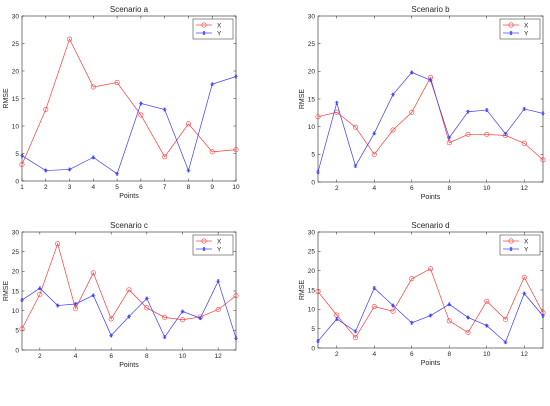 The width and height of the screenshot is (550, 406). What do you see at coordinates (511, 33) in the screenshot?
I see `legend-marker-Y` at bounding box center [511, 33].